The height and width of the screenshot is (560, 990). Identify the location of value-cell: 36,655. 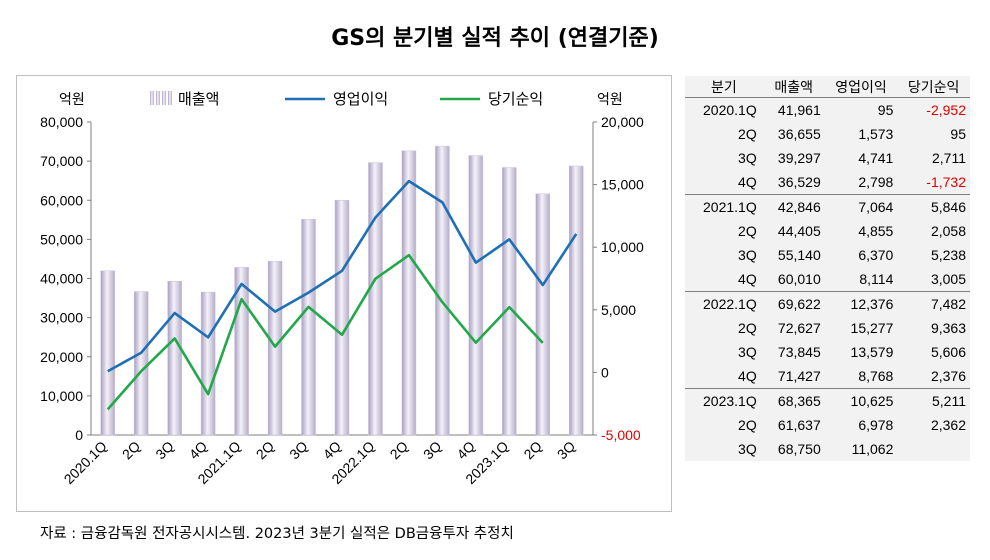
(793, 134).